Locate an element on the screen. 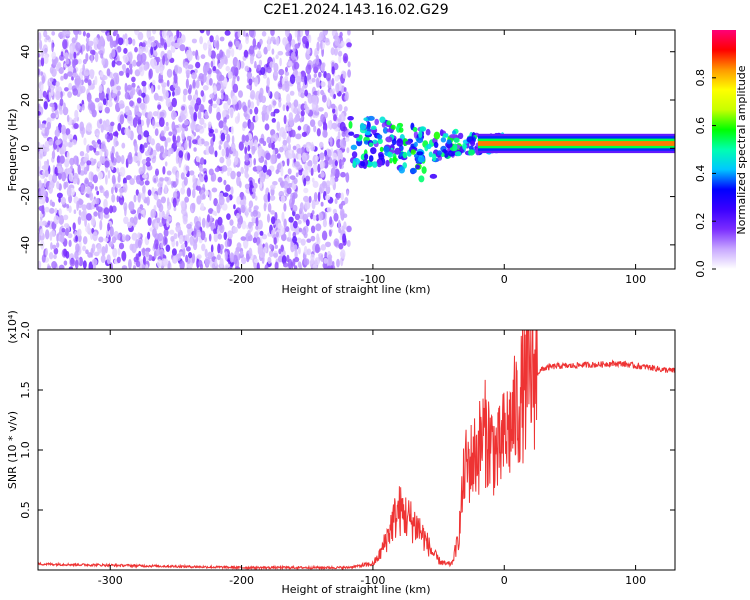 The width and height of the screenshot is (750, 600). heatmap-band is located at coordinates (576, 143).